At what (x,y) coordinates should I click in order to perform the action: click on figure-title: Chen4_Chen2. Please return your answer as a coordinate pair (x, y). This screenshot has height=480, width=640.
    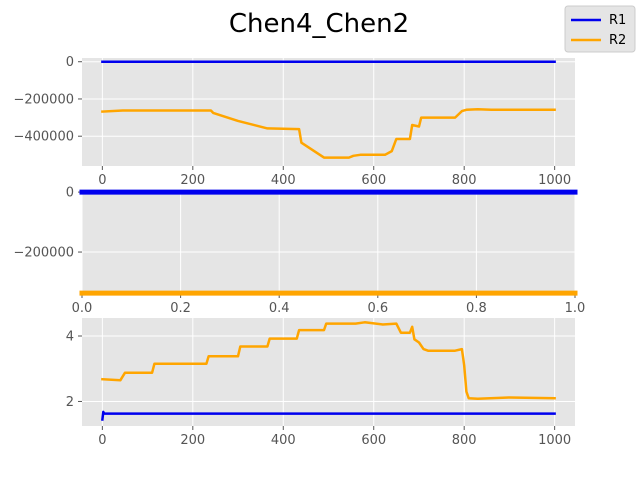
    Looking at the image, I should click on (319, 24).